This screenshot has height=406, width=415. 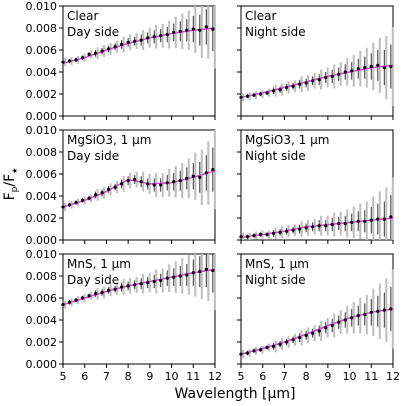 What do you see at coordinates (42, 254) in the screenshot?
I see `y-tick-label: 0.010` at bounding box center [42, 254].